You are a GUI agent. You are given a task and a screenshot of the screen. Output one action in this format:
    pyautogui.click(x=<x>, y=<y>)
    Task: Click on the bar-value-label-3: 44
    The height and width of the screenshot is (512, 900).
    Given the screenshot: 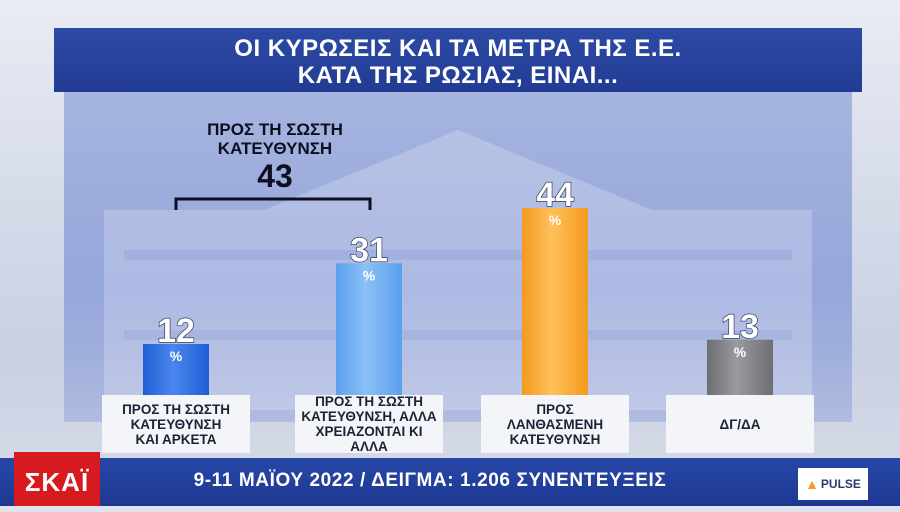 What is the action you would take?
    pyautogui.click(x=555, y=195)
    